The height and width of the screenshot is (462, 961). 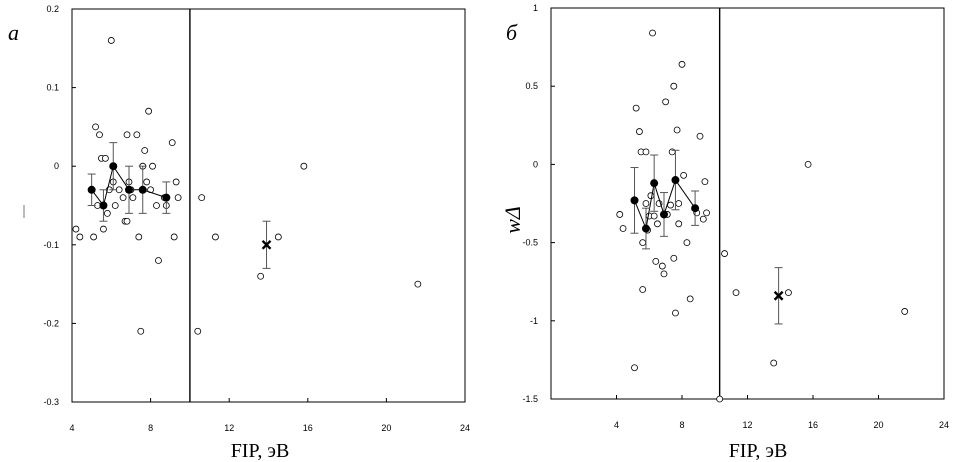 What do you see at coordinates (51, 245) in the screenshot?
I see `y-tick-label: -0.1` at bounding box center [51, 245].